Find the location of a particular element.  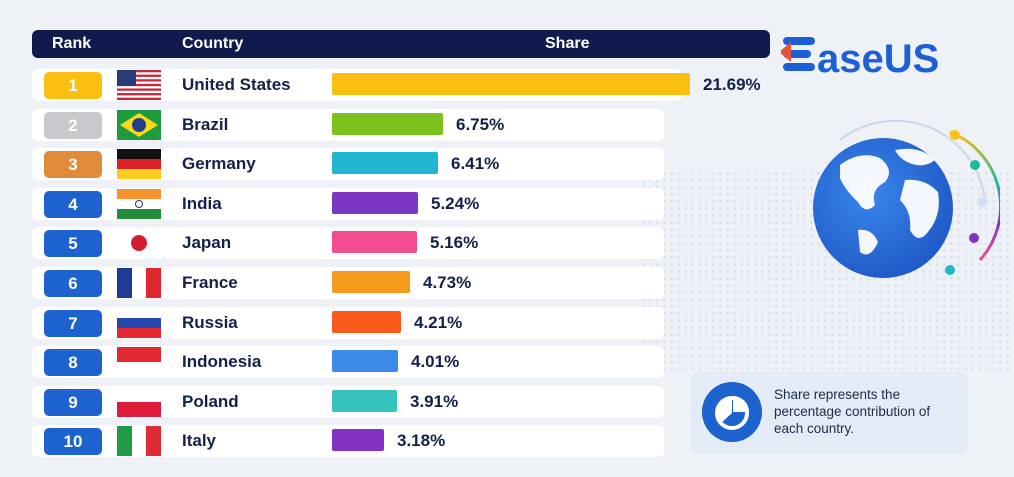

table-row: 6 France 4.73% is located at coordinates (348, 283).